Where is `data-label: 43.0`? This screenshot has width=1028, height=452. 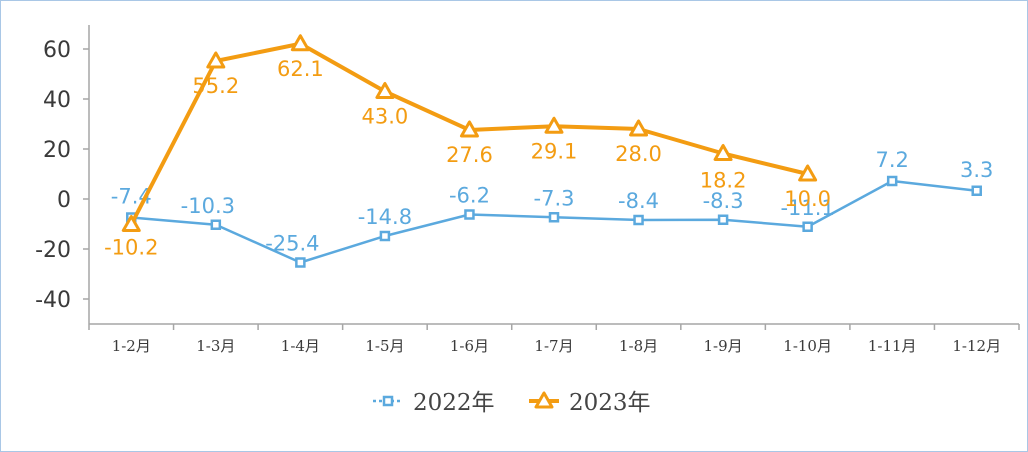 data-label: 43.0 is located at coordinates (385, 117).